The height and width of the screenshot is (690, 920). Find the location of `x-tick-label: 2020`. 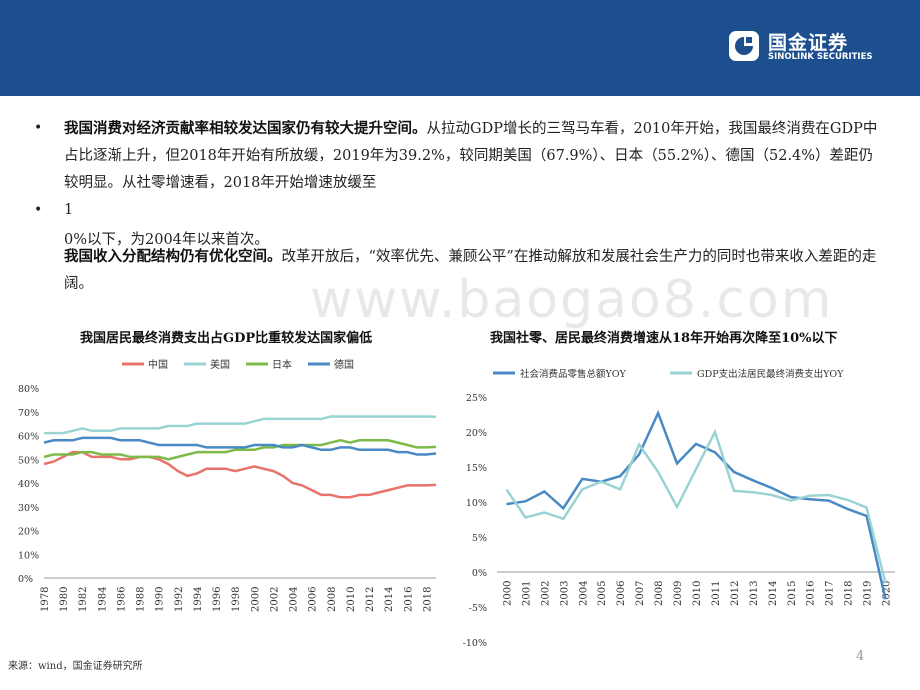

x-tick-label: 2020 is located at coordinates (887, 593).